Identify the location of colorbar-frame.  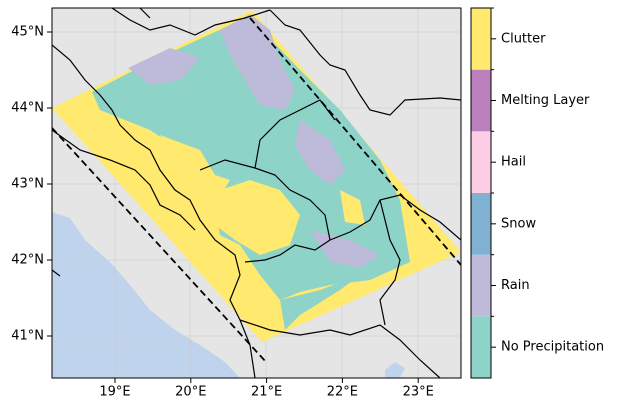
(481, 193).